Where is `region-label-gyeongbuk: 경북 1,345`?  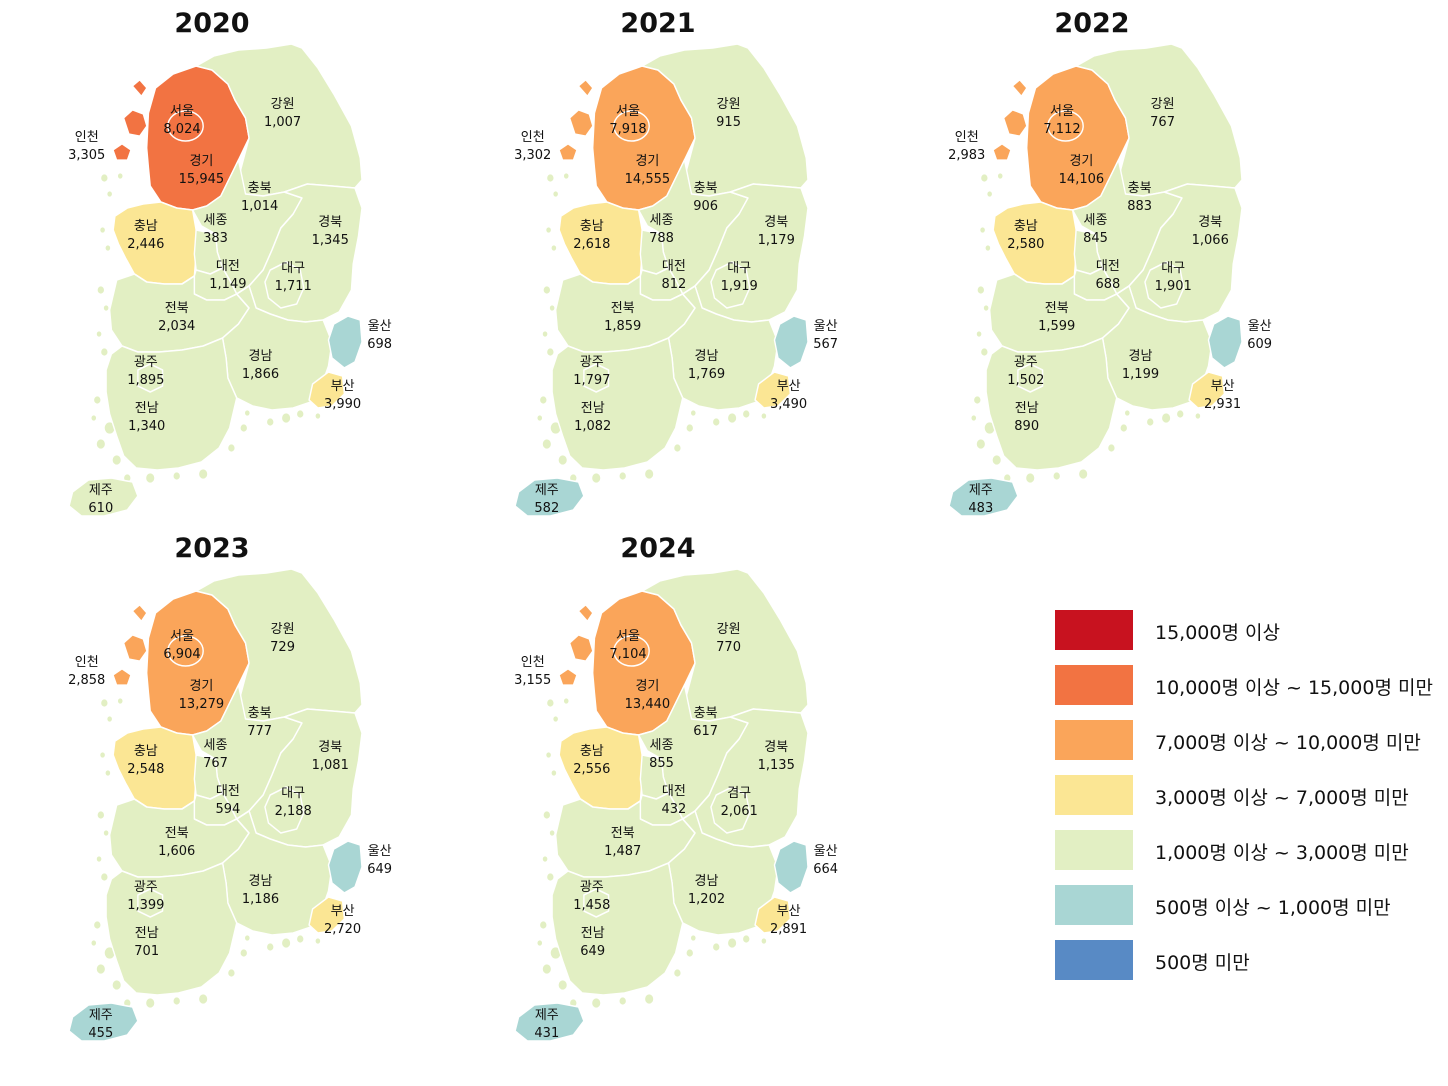 region-label-gyeongbuk: 경북 1,345 is located at coordinates (330, 232).